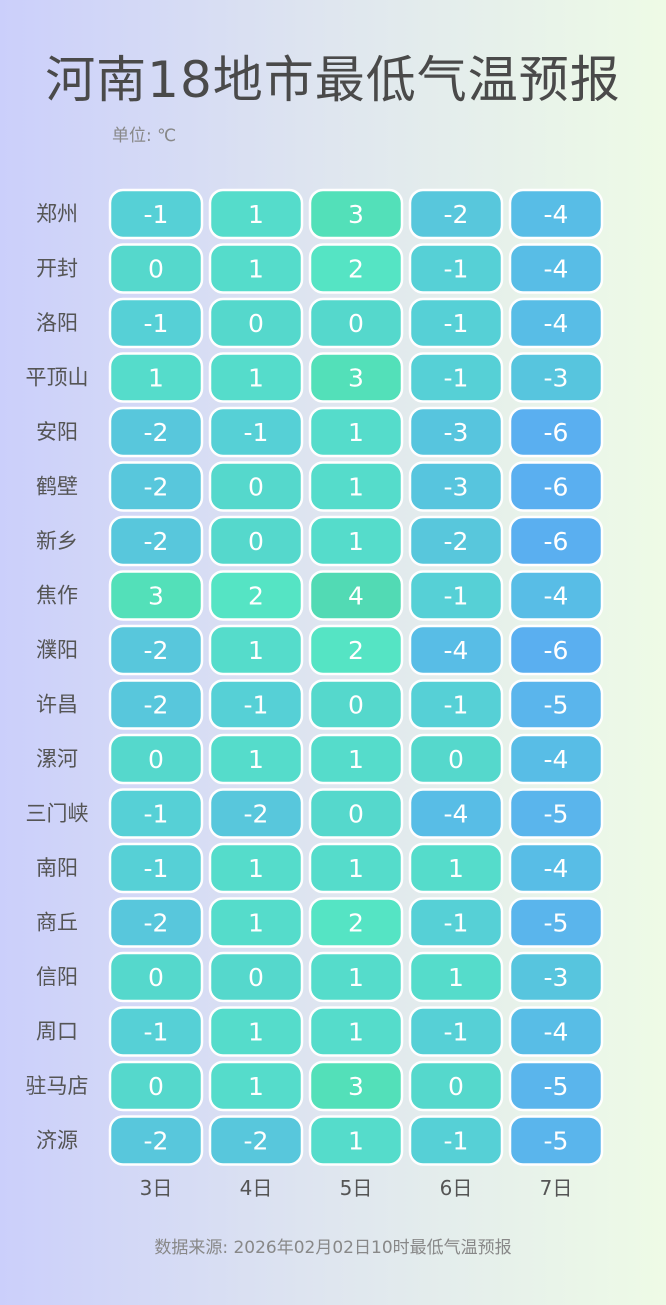 This screenshot has height=1305, width=666. Describe the element at coordinates (57, 650) in the screenshot. I see `y-tick-label: 濮阳` at that location.